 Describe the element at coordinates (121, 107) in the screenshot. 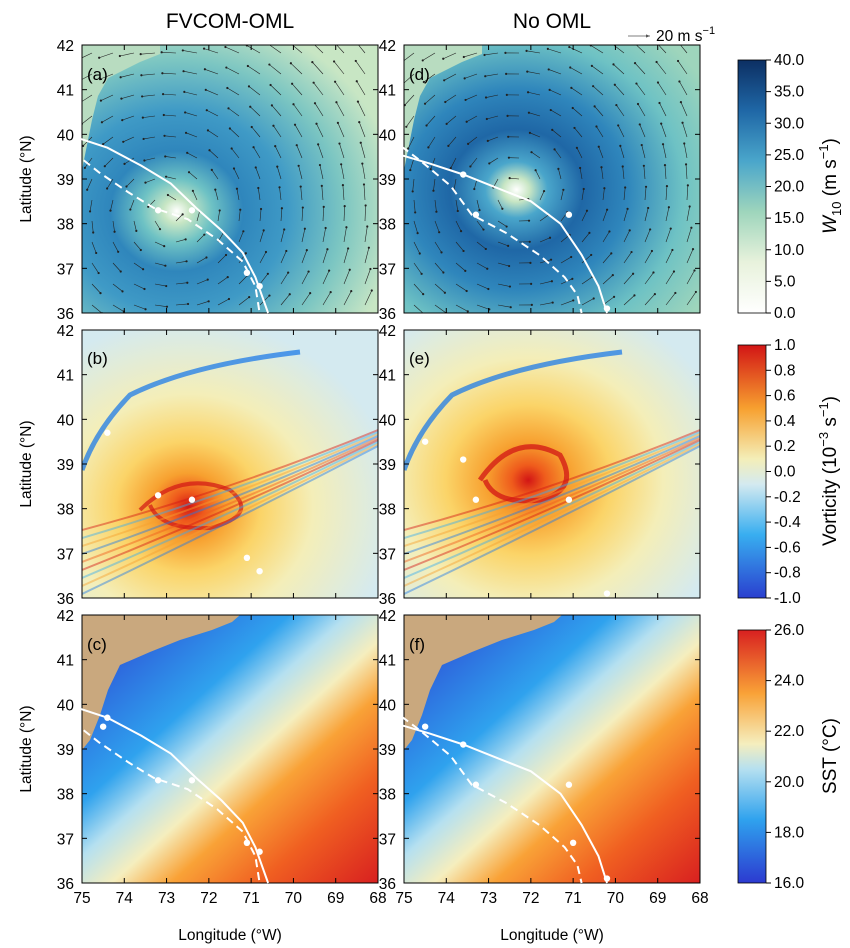

I see `panel-a-land` at that location.